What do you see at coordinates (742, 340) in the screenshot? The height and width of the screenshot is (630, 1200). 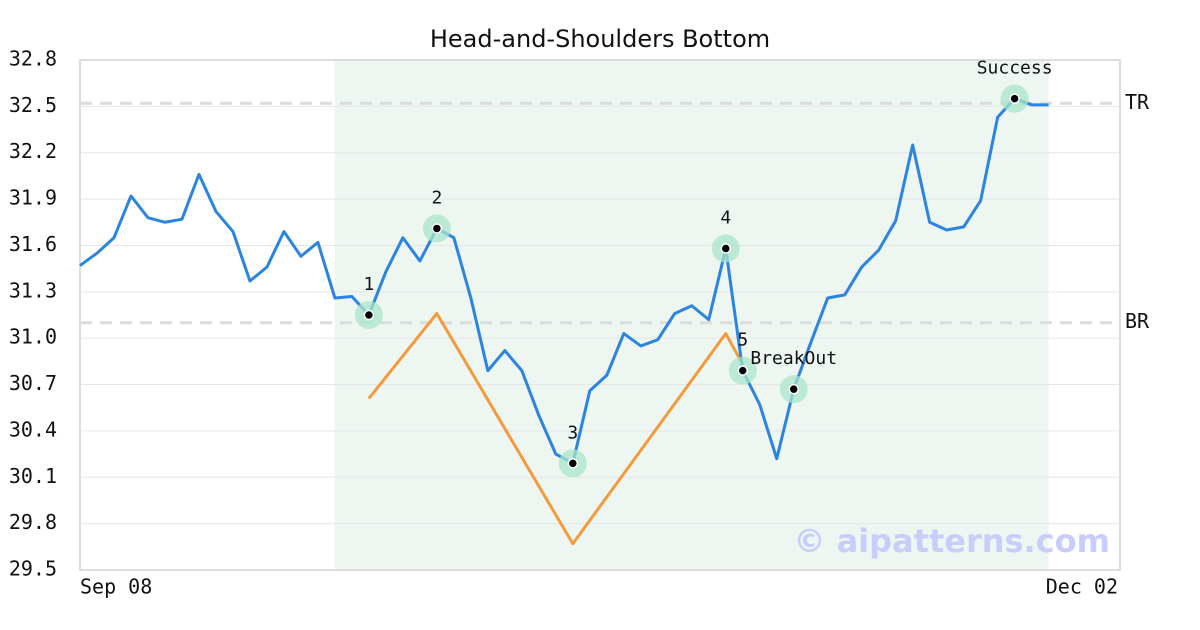 I see `annotation-label: 5` at bounding box center [742, 340].